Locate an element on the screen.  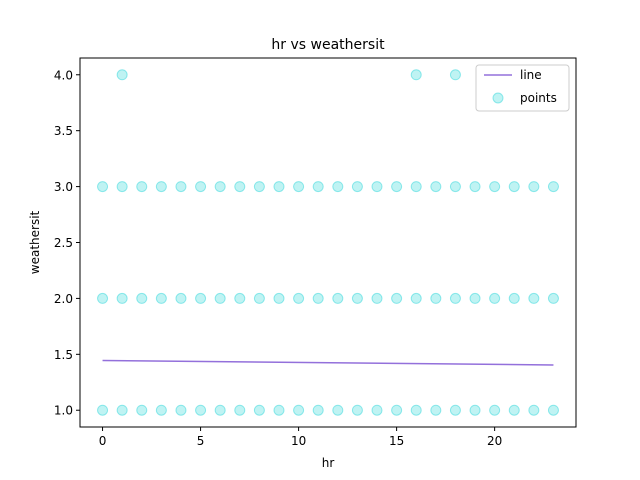
legend: line points is located at coordinates (522, 88).